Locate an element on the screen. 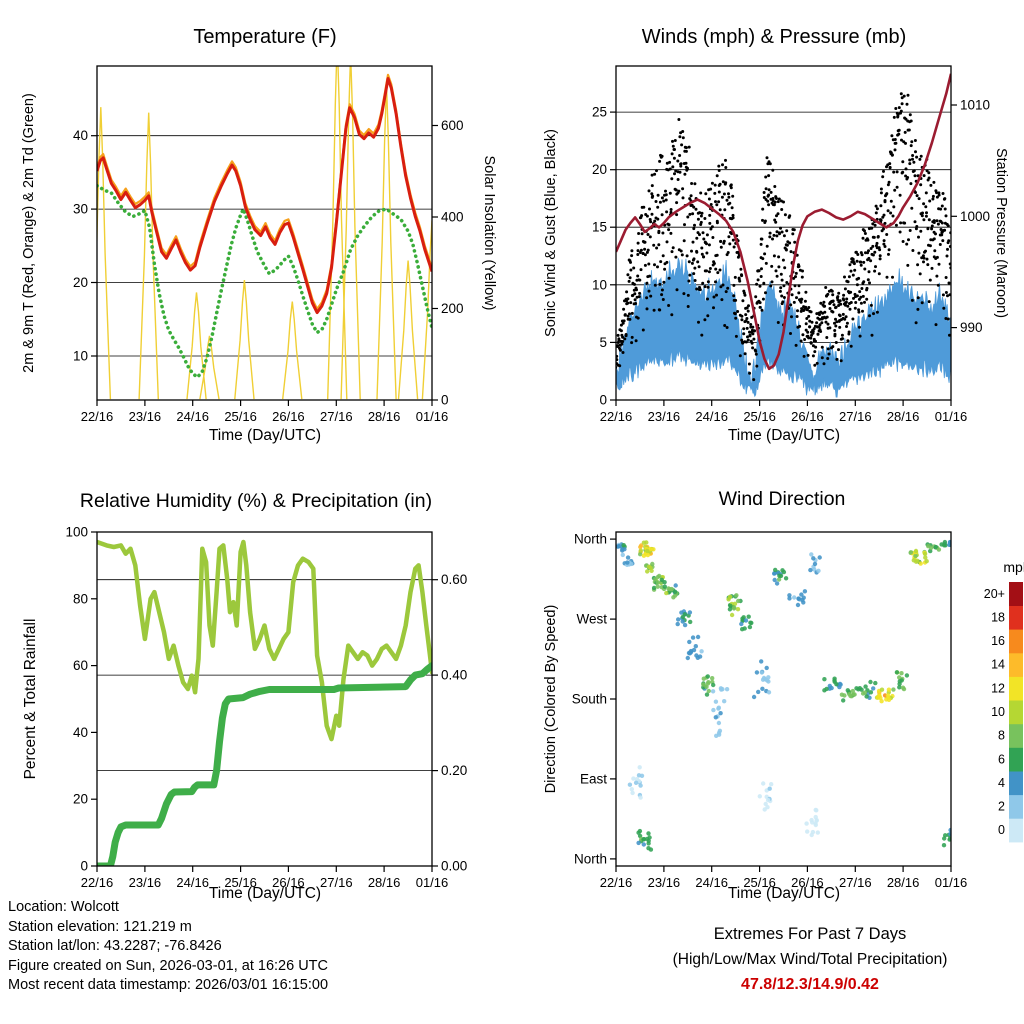  svg-text: 16 is located at coordinates (998, 641).